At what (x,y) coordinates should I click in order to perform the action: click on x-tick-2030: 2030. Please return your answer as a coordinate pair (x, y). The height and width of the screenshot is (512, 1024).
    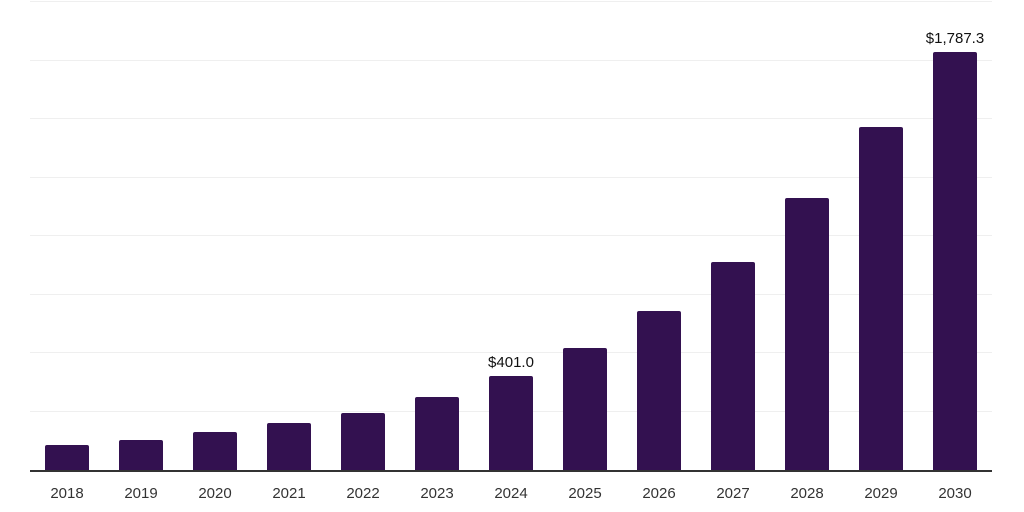
    Looking at the image, I should click on (955, 493).